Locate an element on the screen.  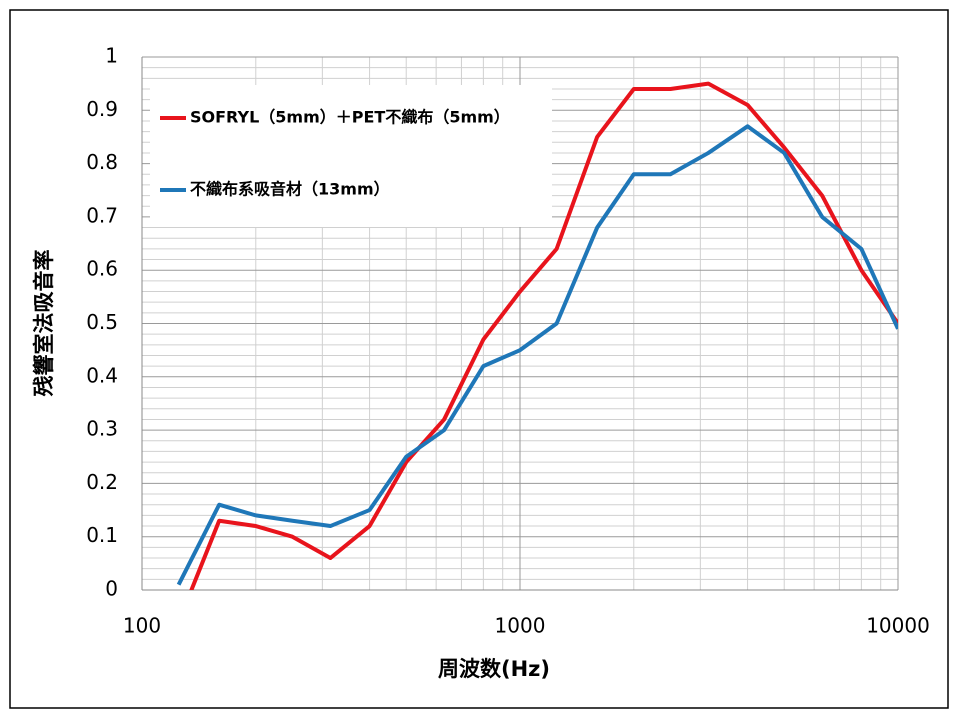
legend-box is located at coordinates (351, 156).